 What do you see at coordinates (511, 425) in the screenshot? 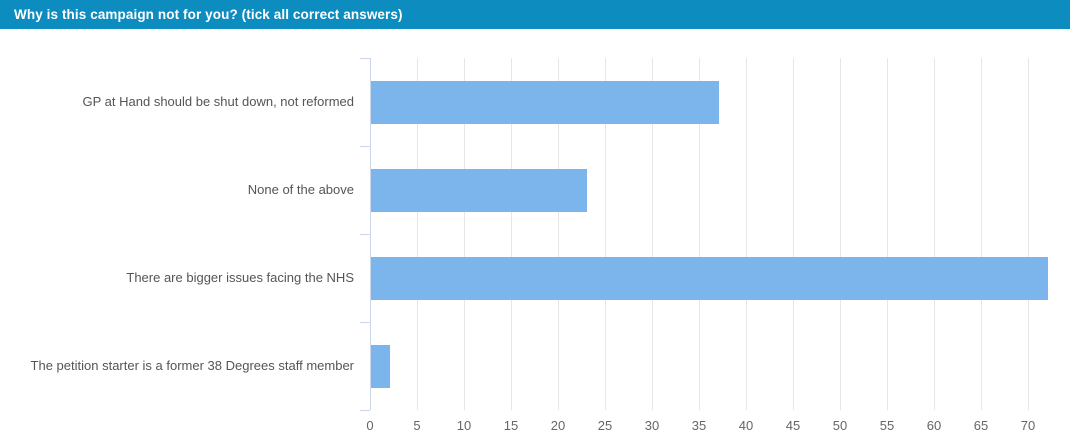
I see `x-tick-label: 15` at bounding box center [511, 425].